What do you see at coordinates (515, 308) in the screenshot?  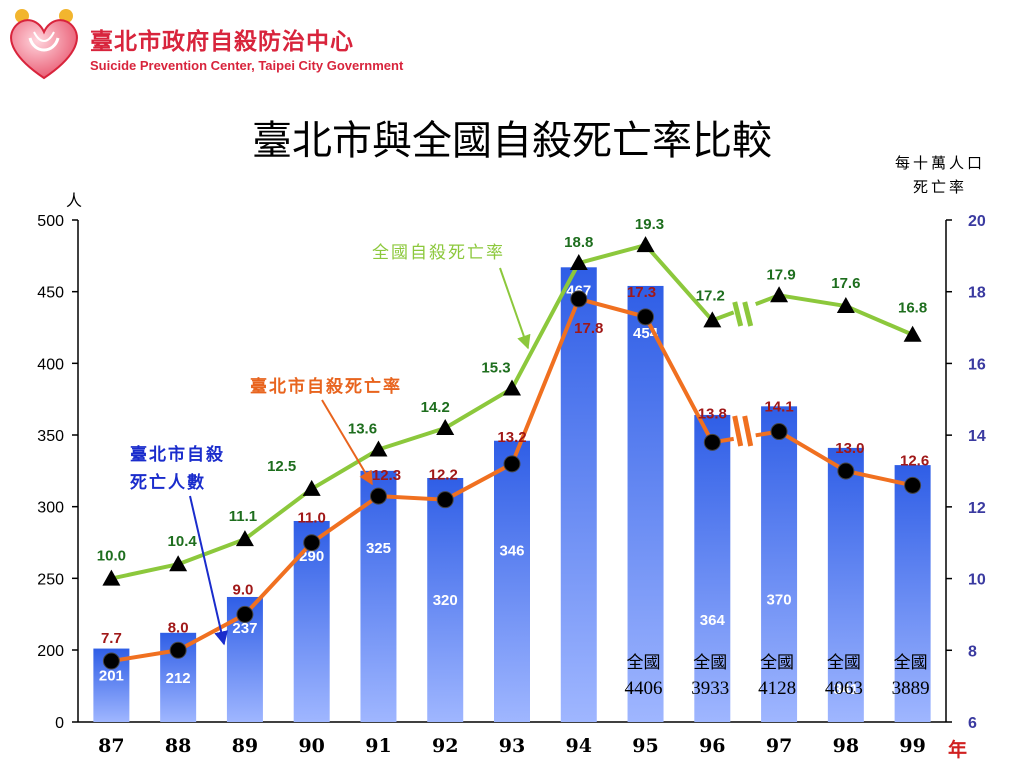 I see `national-rate-arrow` at bounding box center [515, 308].